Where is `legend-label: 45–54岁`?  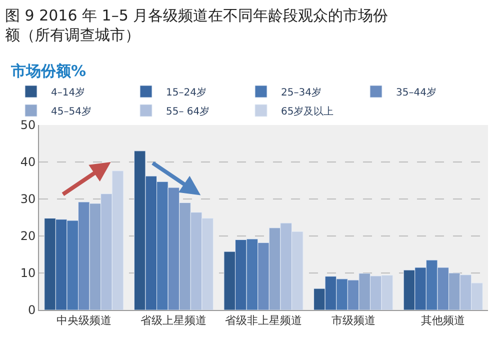 legend-label: 45–54岁 is located at coordinates (71, 111).